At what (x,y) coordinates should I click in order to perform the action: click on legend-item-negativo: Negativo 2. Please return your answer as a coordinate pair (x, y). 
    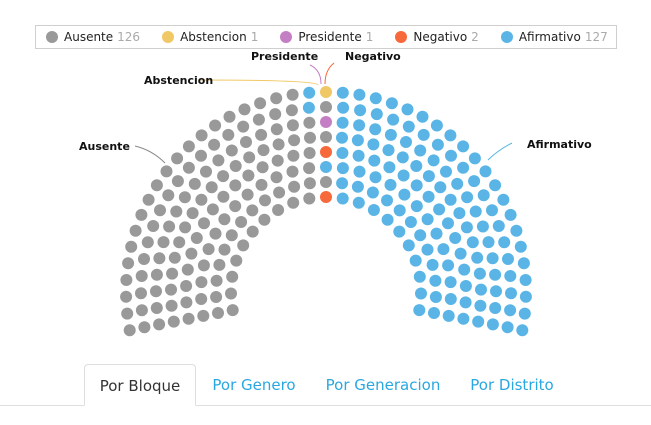
    Looking at the image, I should click on (437, 37).